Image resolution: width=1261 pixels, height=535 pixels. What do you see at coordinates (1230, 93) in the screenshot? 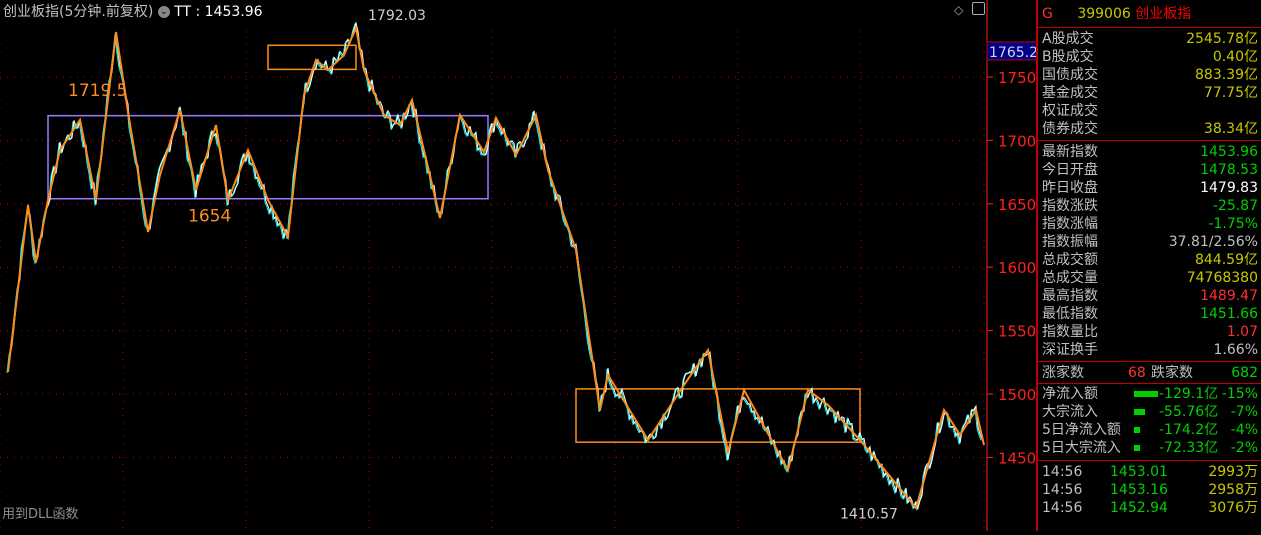
I see `turnover-value: 77.75亿` at bounding box center [1230, 93].